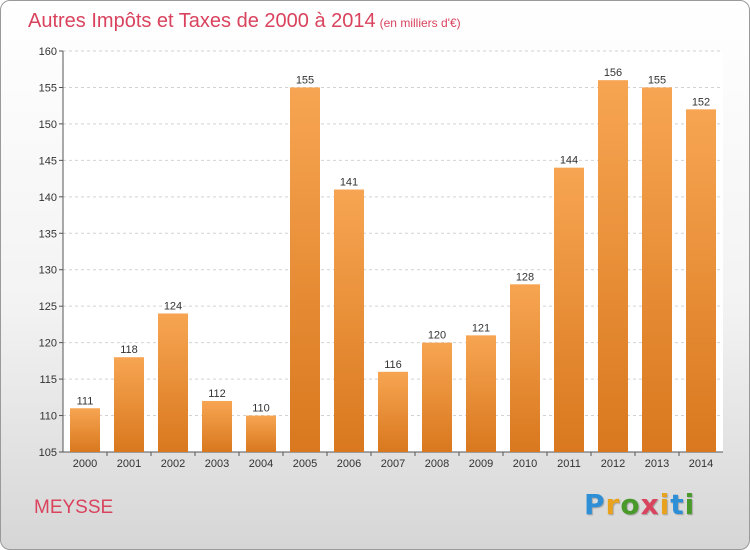 This screenshot has width=750, height=550. What do you see at coordinates (437, 464) in the screenshot?
I see `x-tick-label-2008: 2008` at bounding box center [437, 464].